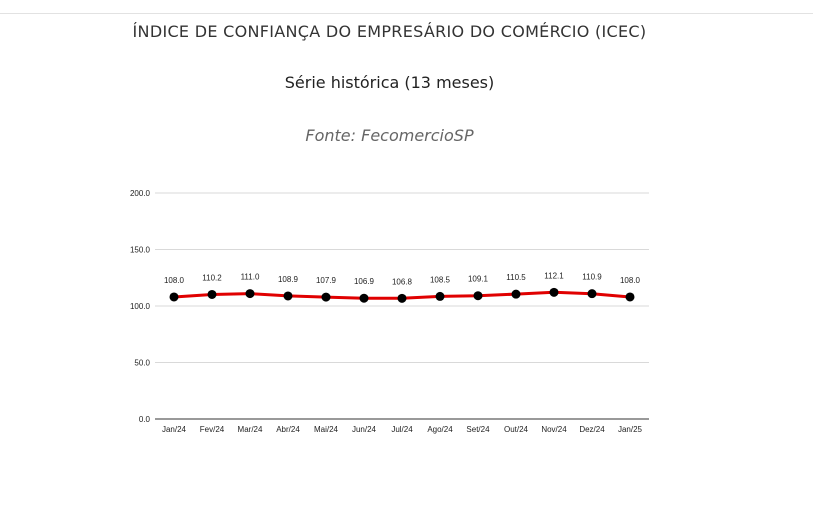 The image size is (813, 510). Describe the element at coordinates (406, 13) in the screenshot. I see `top-divider` at that location.